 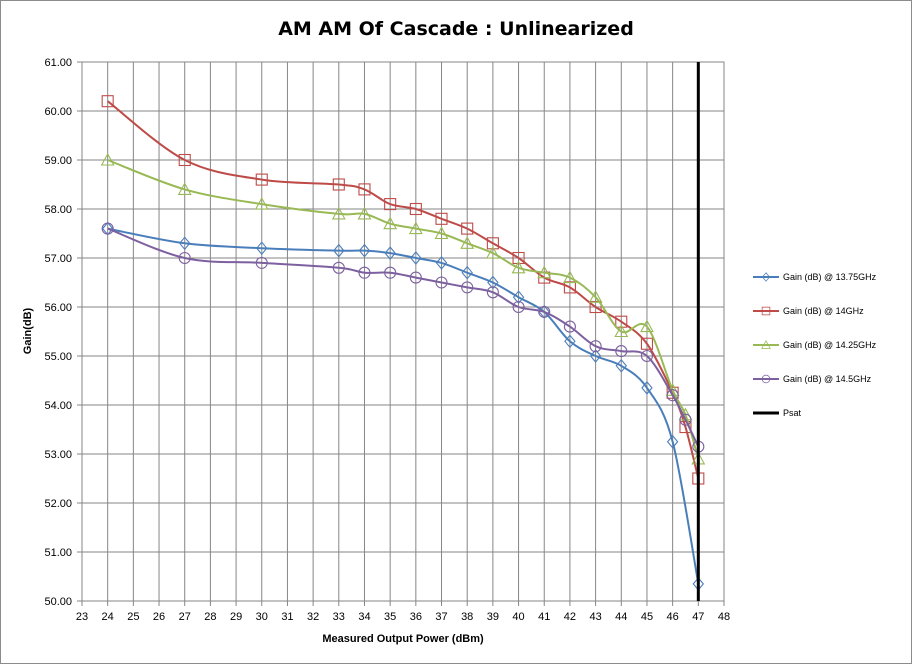 I want to click on x-tick-label: 46, so click(x=673, y=617).